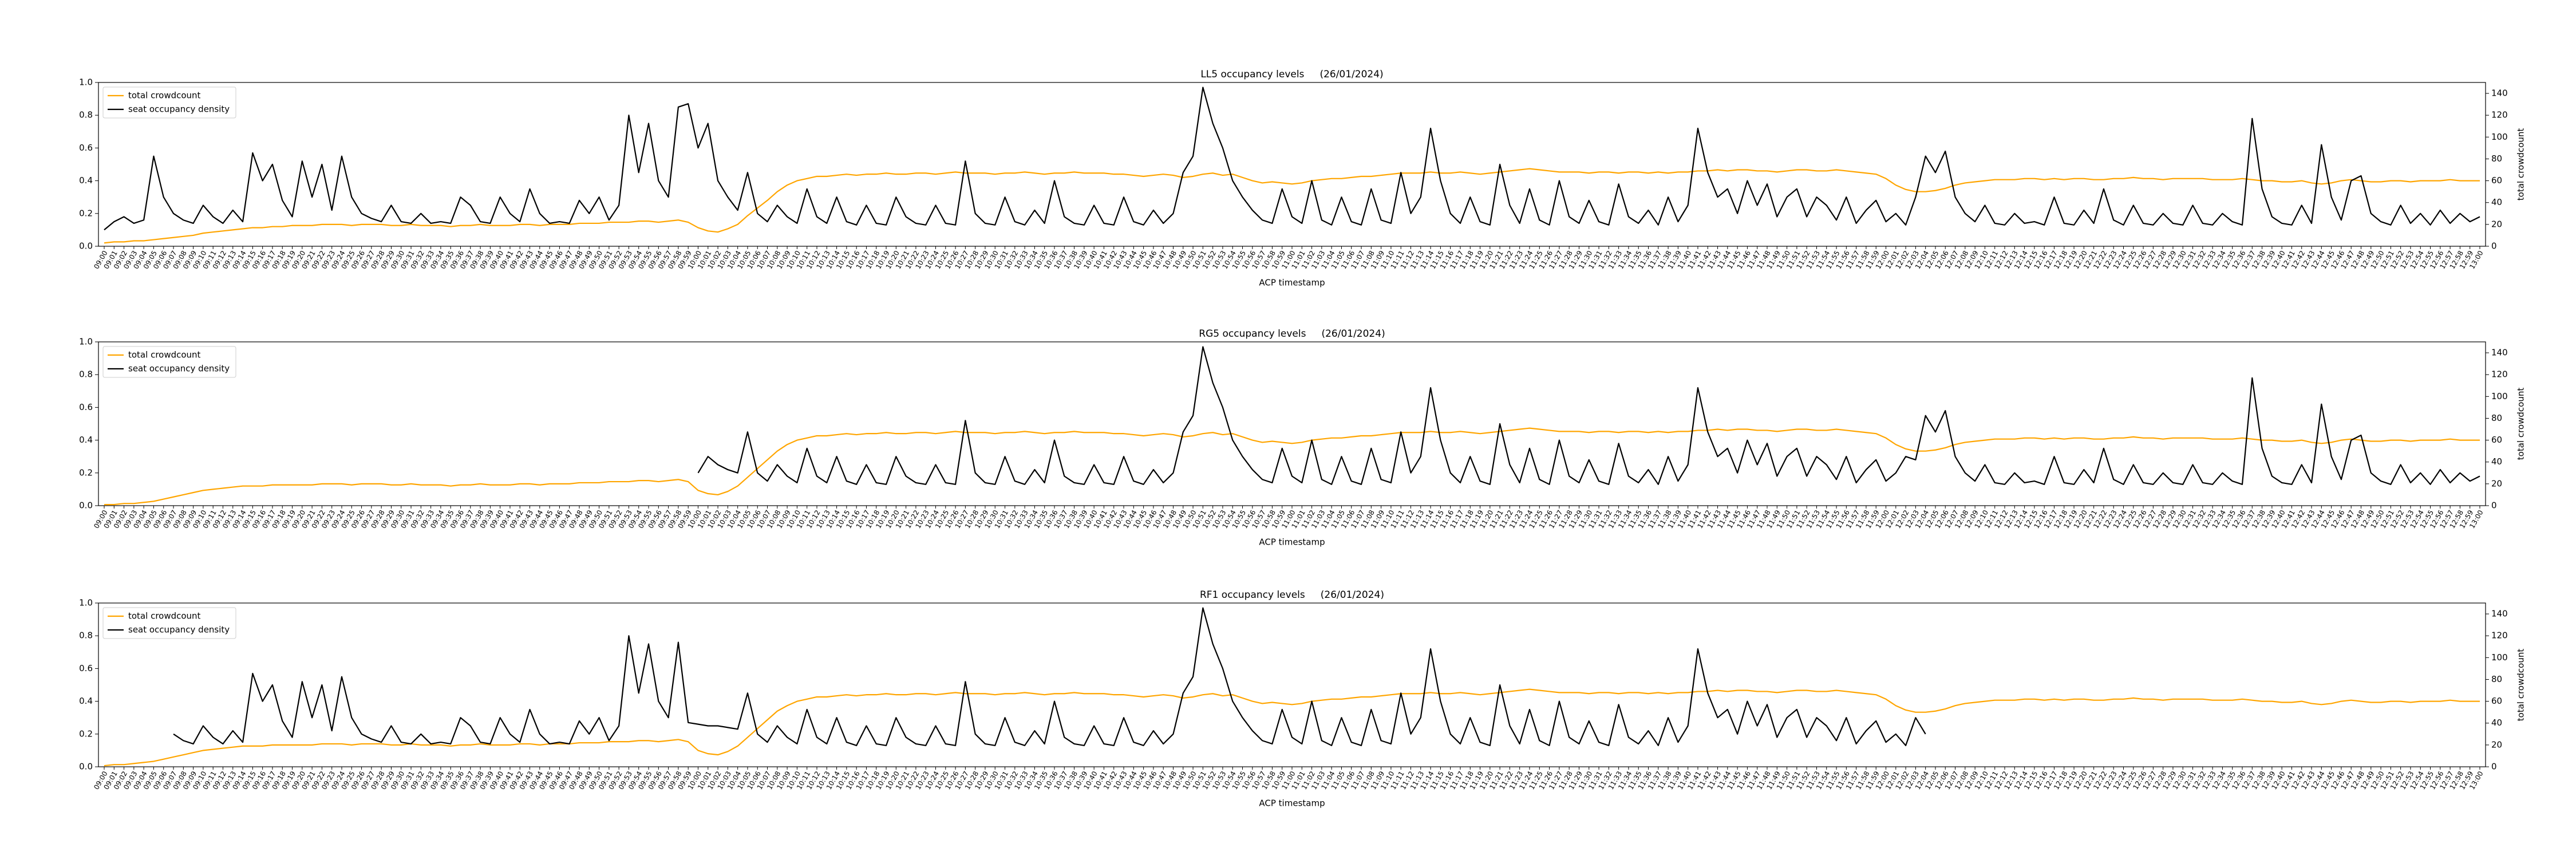  Describe the element at coordinates (1292, 334) in the screenshot. I see `chart-title: RG5 occupancy levels (26/01/2024)` at that location.